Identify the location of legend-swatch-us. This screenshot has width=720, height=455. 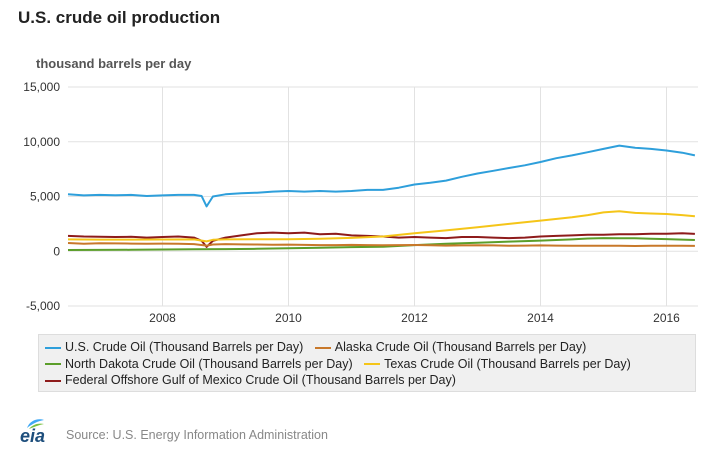
(53, 347).